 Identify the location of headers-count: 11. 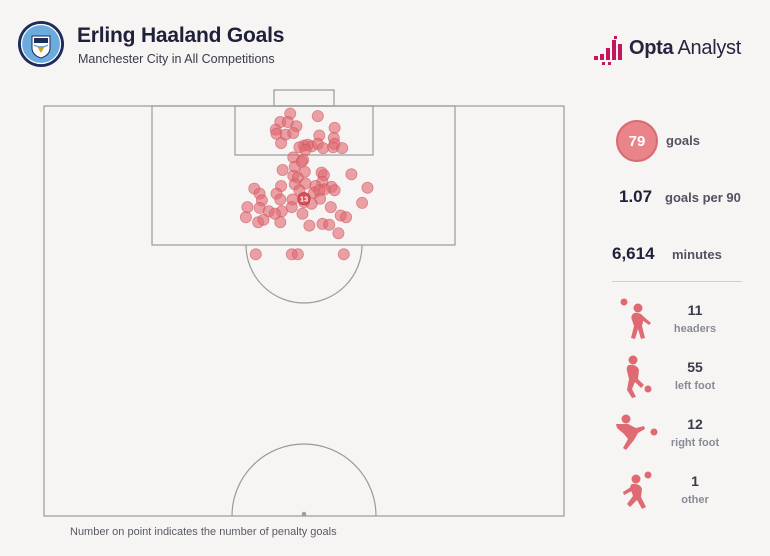
(695, 310).